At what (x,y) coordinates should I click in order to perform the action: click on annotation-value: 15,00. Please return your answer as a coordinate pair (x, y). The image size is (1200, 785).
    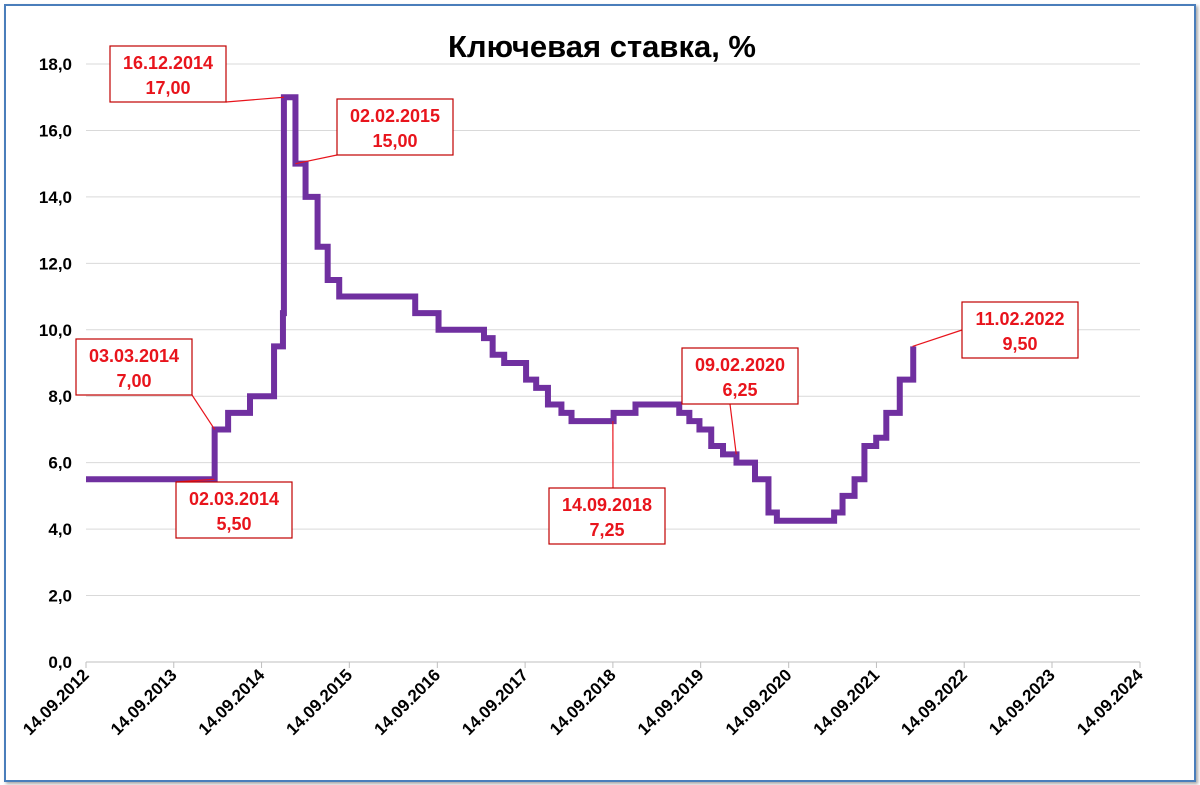
    Looking at the image, I should click on (394, 141).